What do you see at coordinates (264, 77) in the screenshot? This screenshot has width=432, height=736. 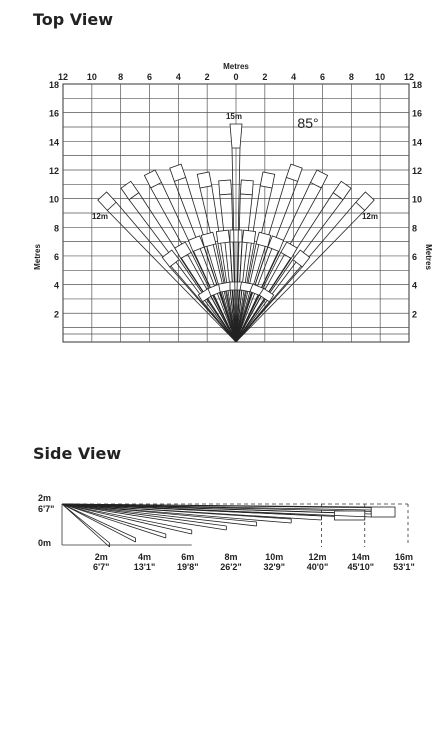 I see `x-tick-label: 2` at bounding box center [264, 77].